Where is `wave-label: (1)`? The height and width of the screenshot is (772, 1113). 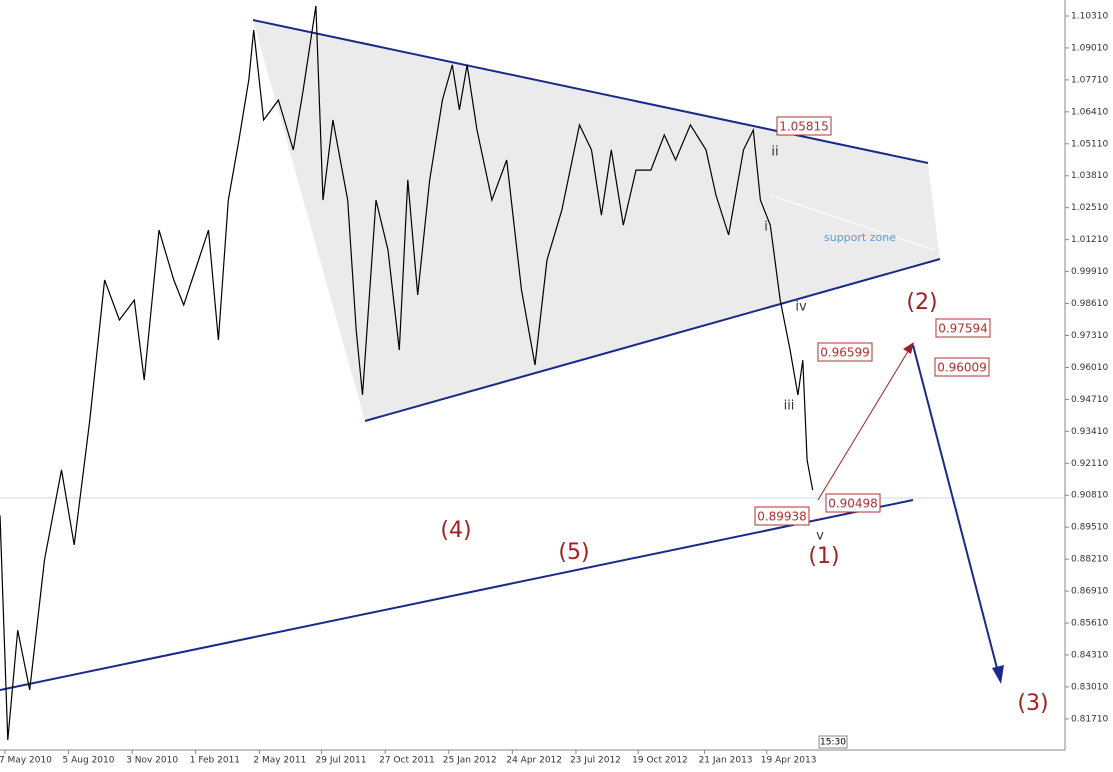 wave-label: (1) is located at coordinates (823, 556).